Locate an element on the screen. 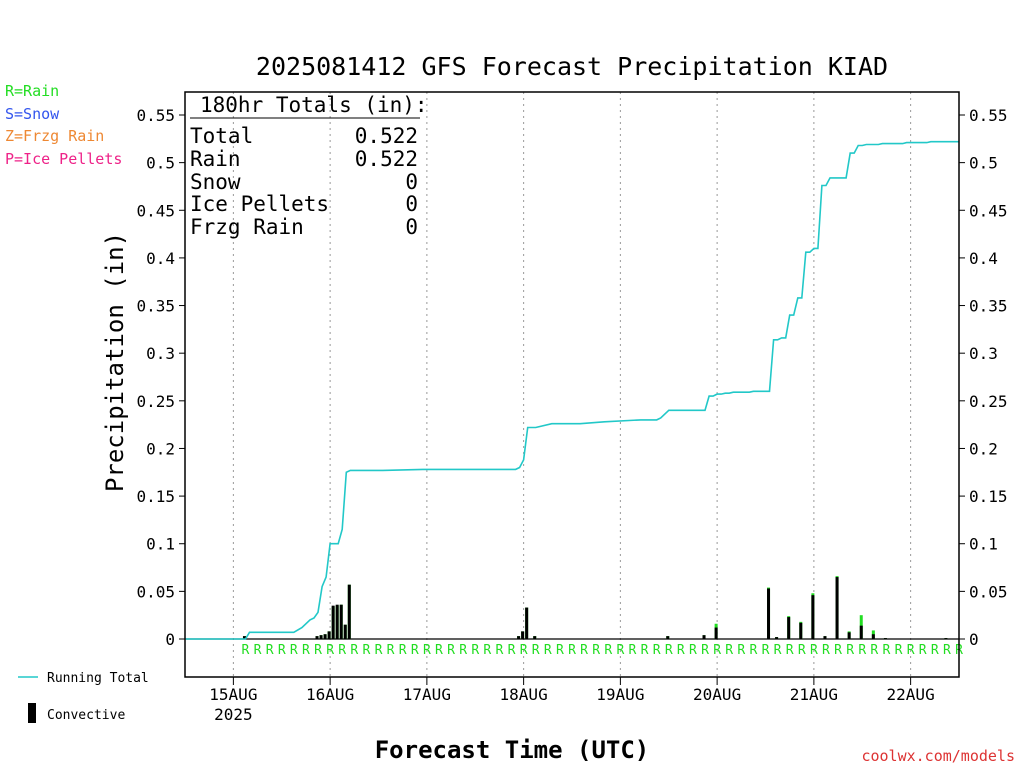 Image resolution: width=1024 pixels, height=768 pixels. x-tick-label: 20AUG is located at coordinates (717, 694).